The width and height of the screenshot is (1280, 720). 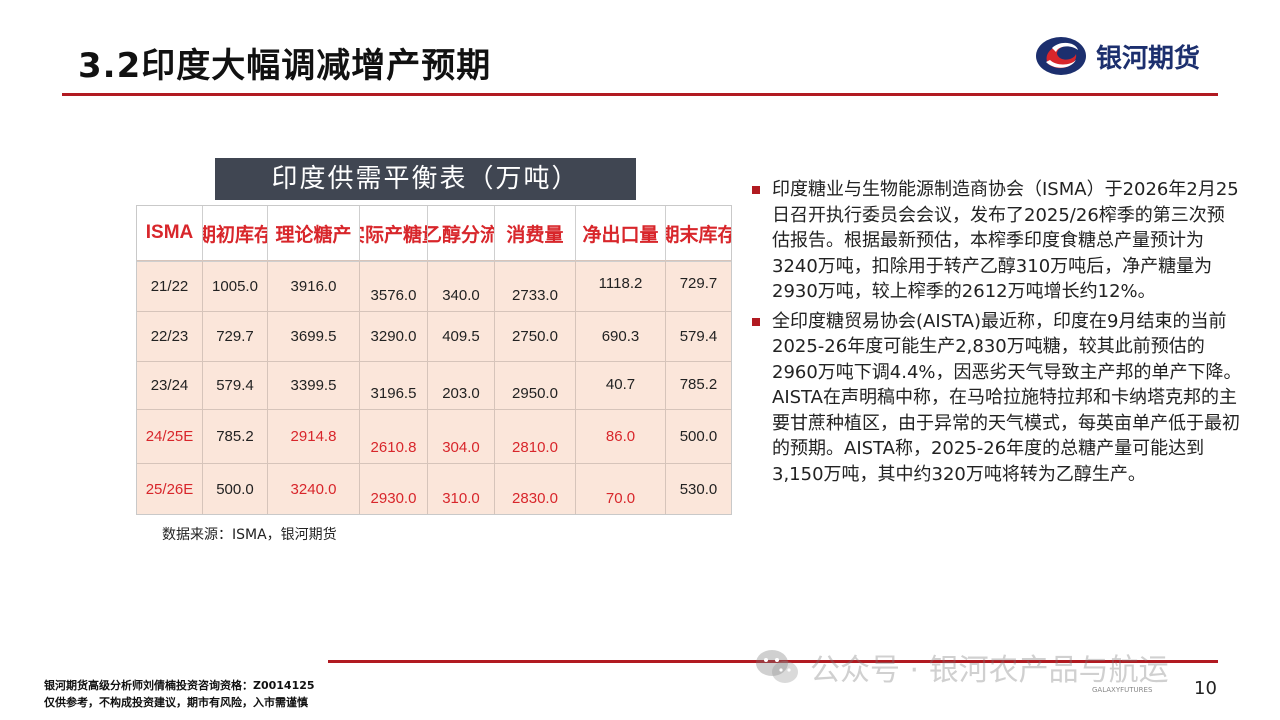 I want to click on table-cell: 2930.0, so click(x=394, y=489).